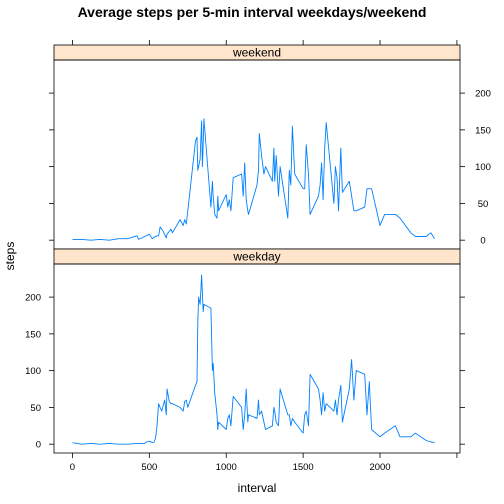 The image size is (504, 504). Describe the element at coordinates (483, 130) in the screenshot. I see `y-tick-label-weekend: 150` at that location.